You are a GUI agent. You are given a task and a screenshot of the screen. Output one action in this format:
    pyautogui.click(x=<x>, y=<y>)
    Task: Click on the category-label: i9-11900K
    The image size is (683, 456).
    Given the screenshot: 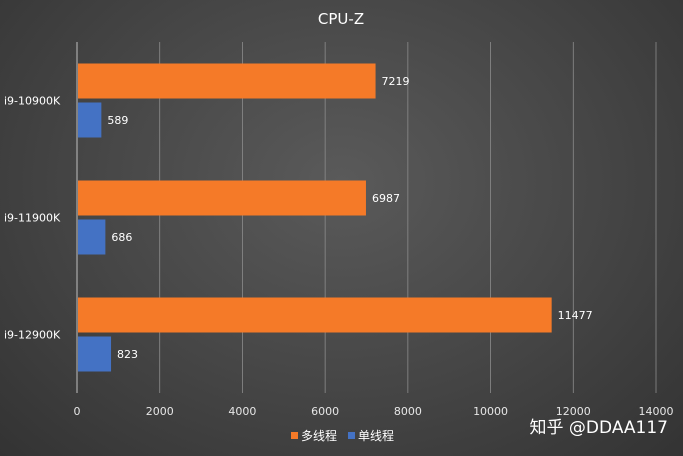 What is the action you would take?
    pyautogui.click(x=32, y=218)
    